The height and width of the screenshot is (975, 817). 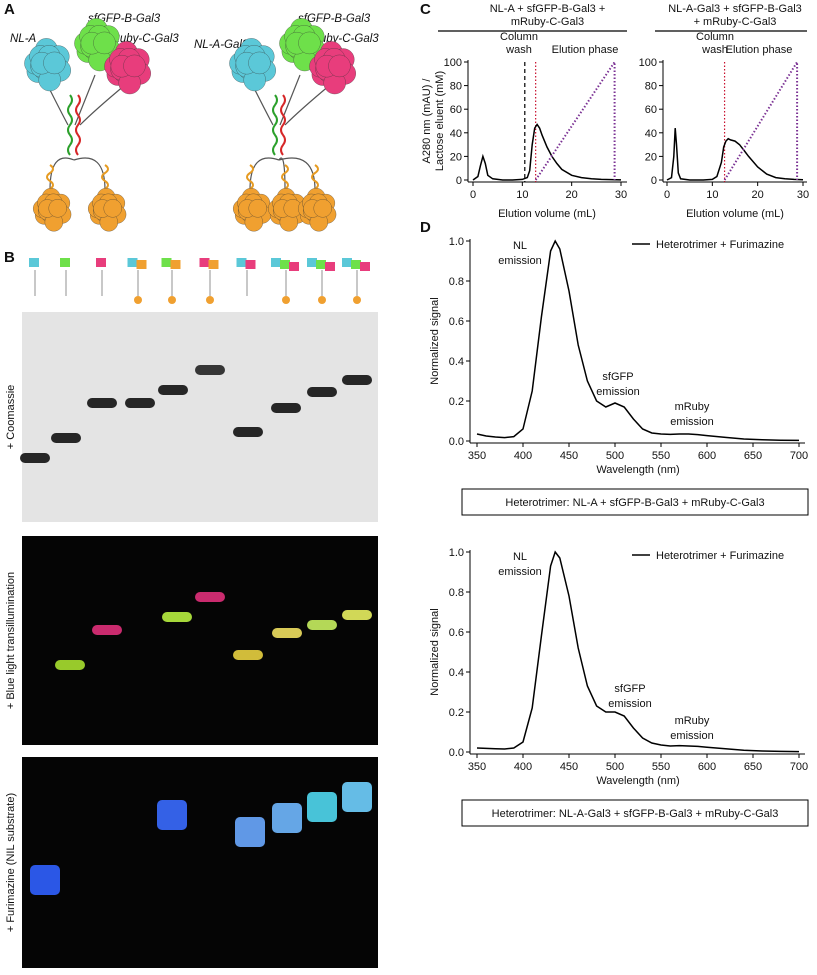 I want to click on y-tick-label: 80, so click(x=456, y=87).